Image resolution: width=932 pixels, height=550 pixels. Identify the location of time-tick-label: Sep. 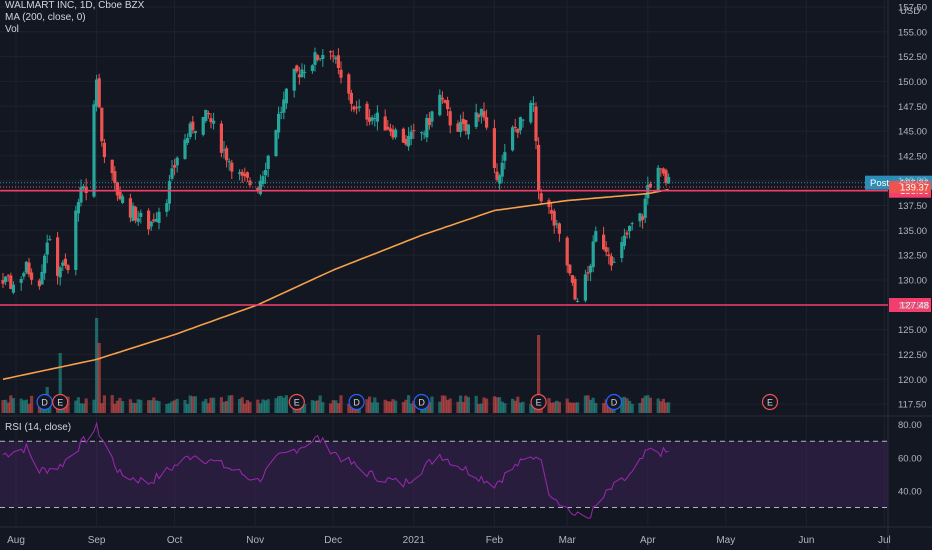
(97, 540).